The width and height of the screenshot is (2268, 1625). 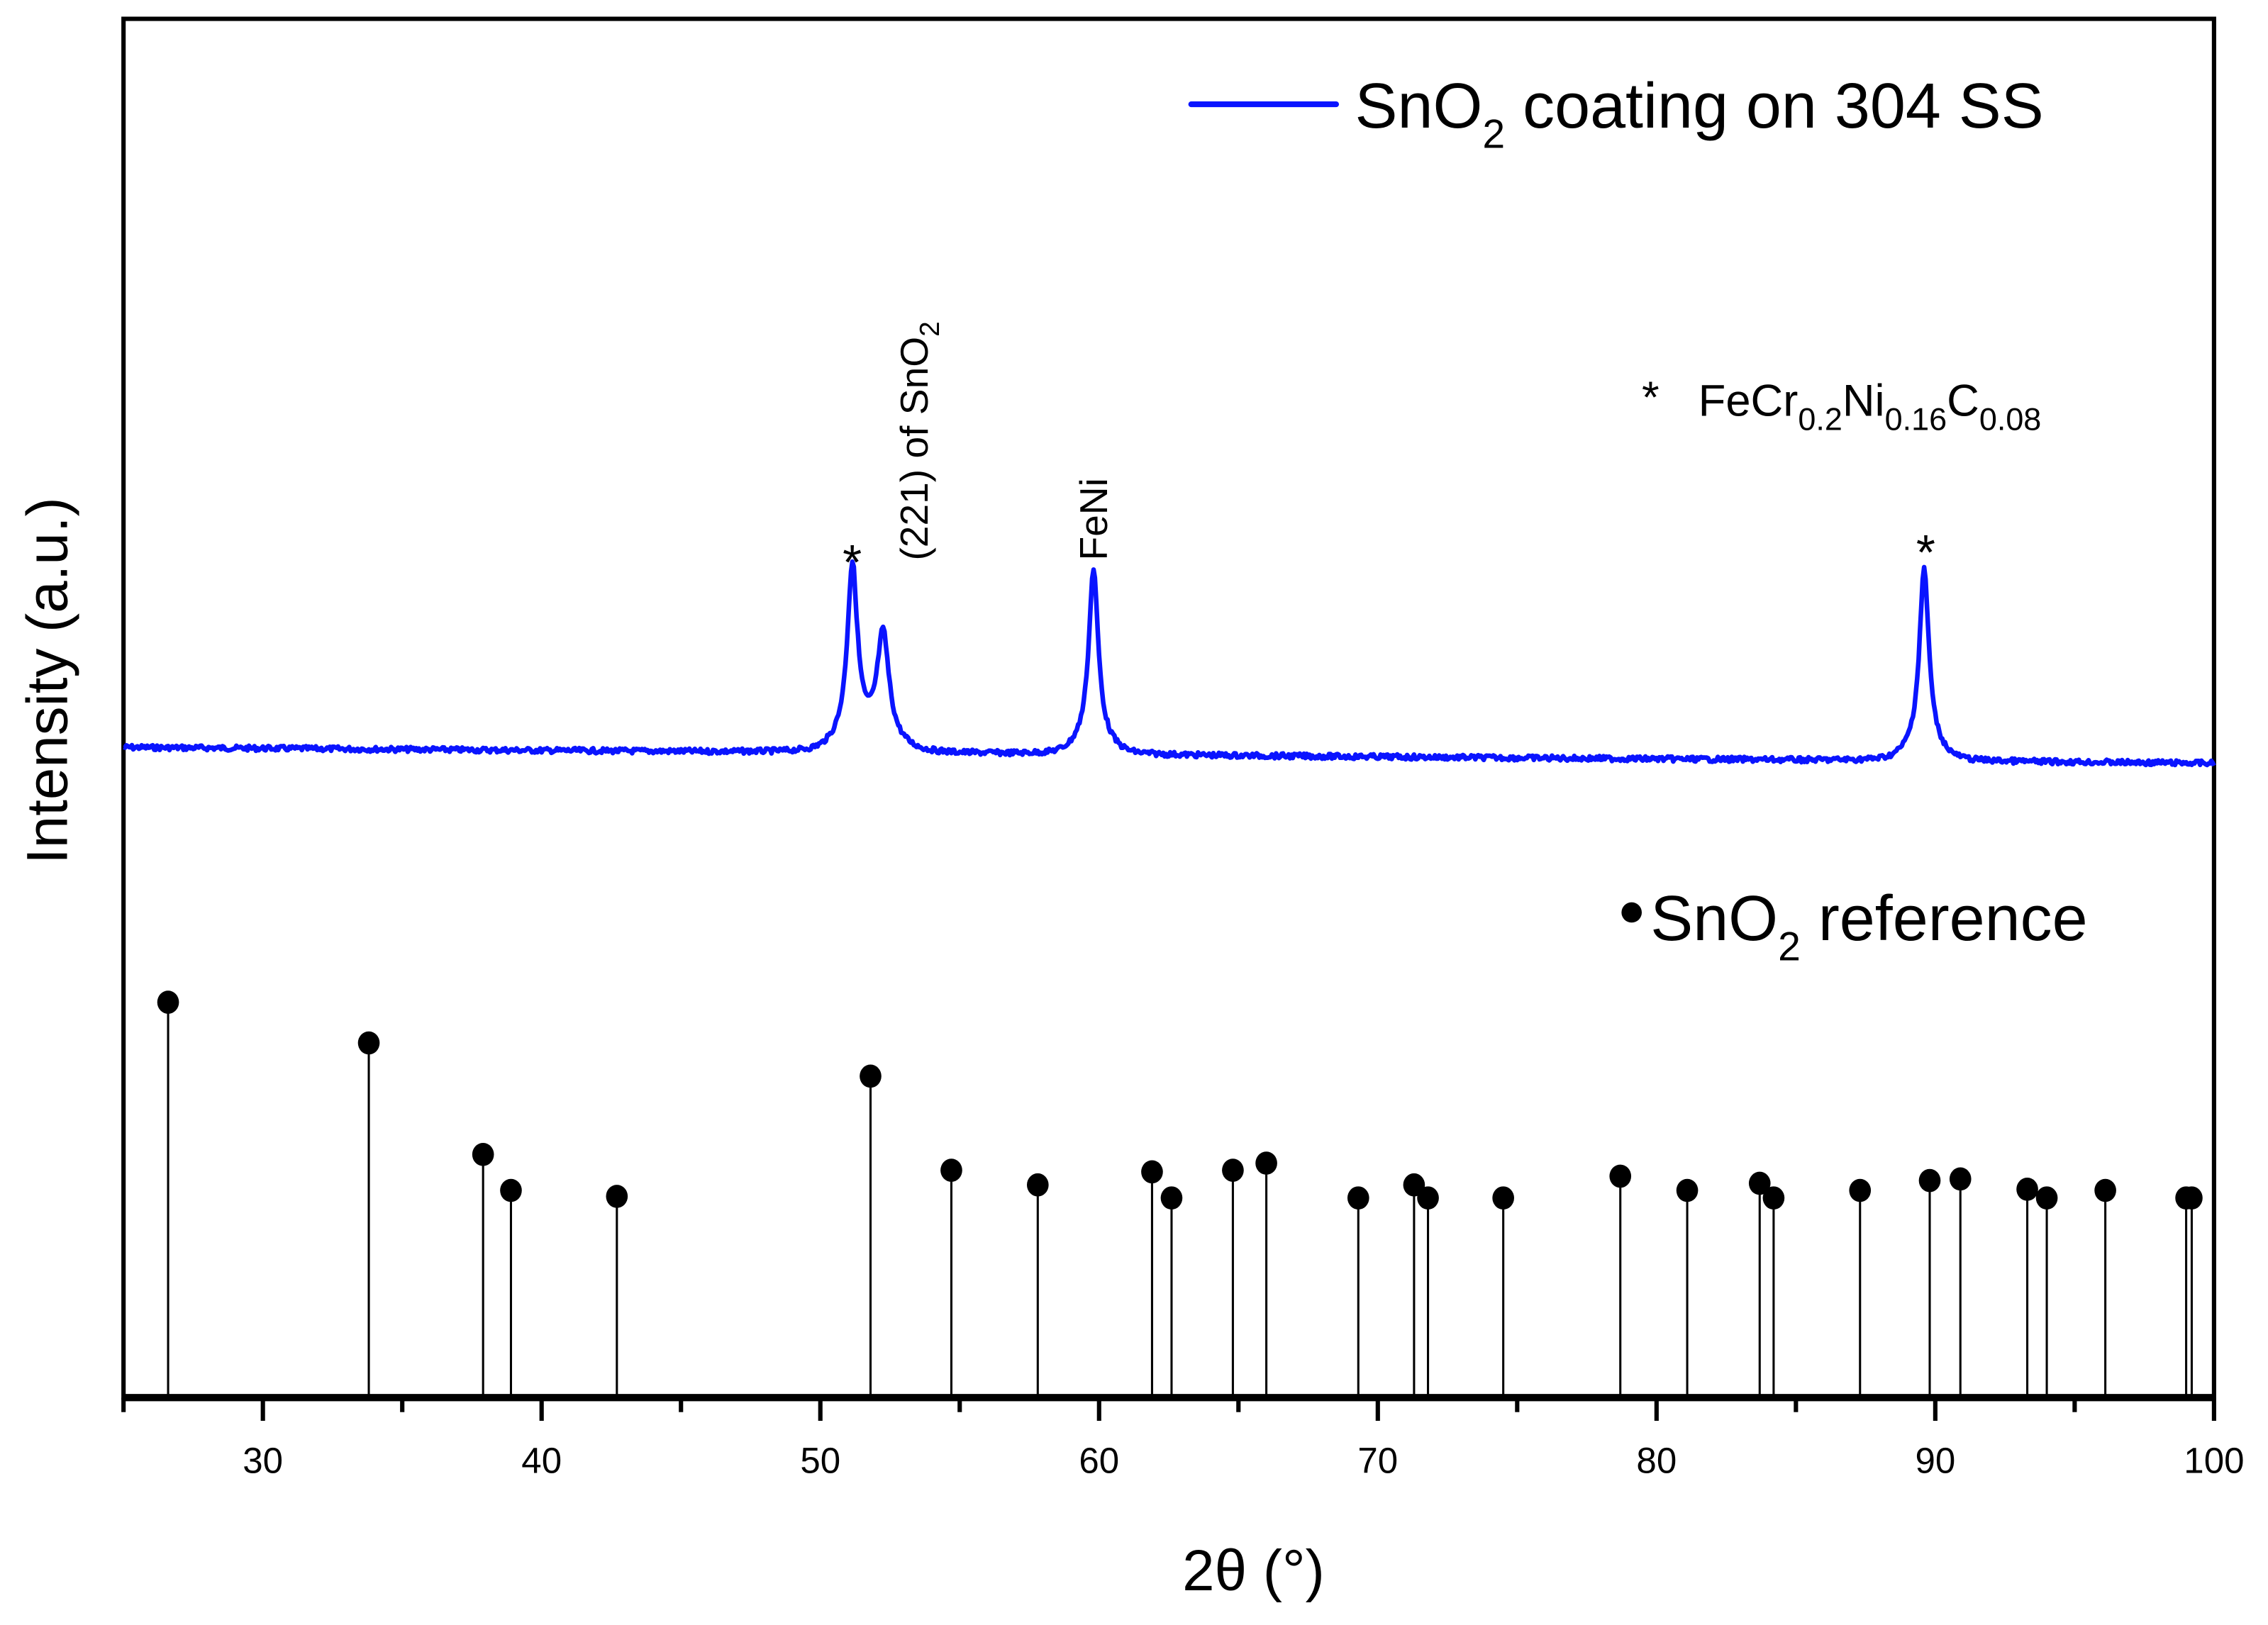 I want to click on x-axis-ticks, so click(x=1168, y=1409).